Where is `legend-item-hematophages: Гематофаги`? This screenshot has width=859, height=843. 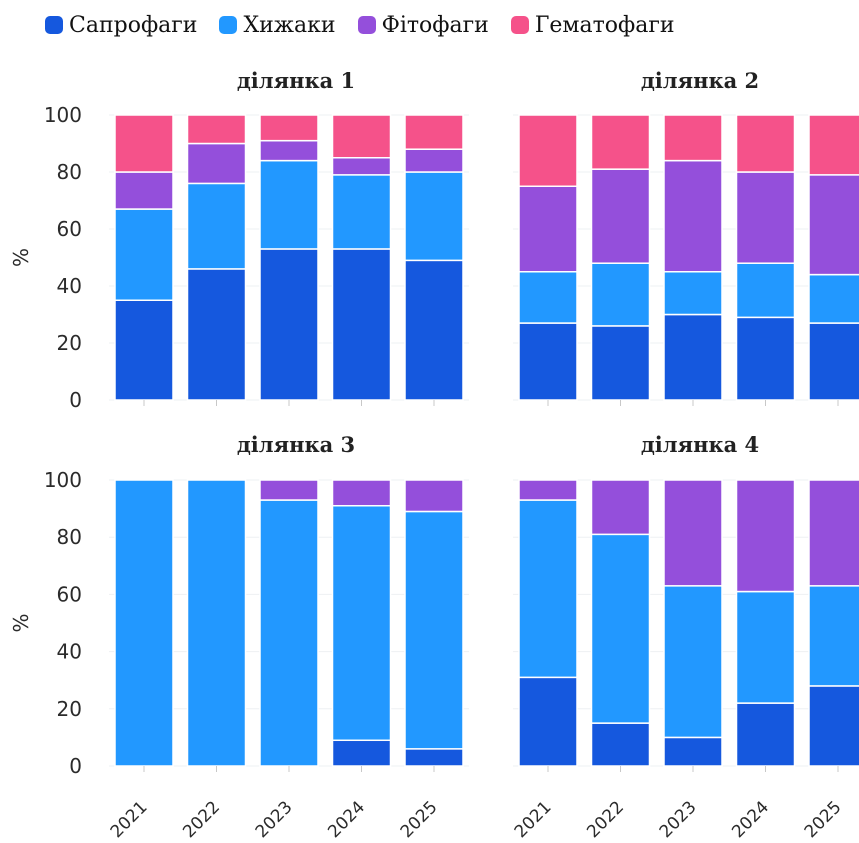
legend-item-hematophages: Гематофаги is located at coordinates (592, 25).